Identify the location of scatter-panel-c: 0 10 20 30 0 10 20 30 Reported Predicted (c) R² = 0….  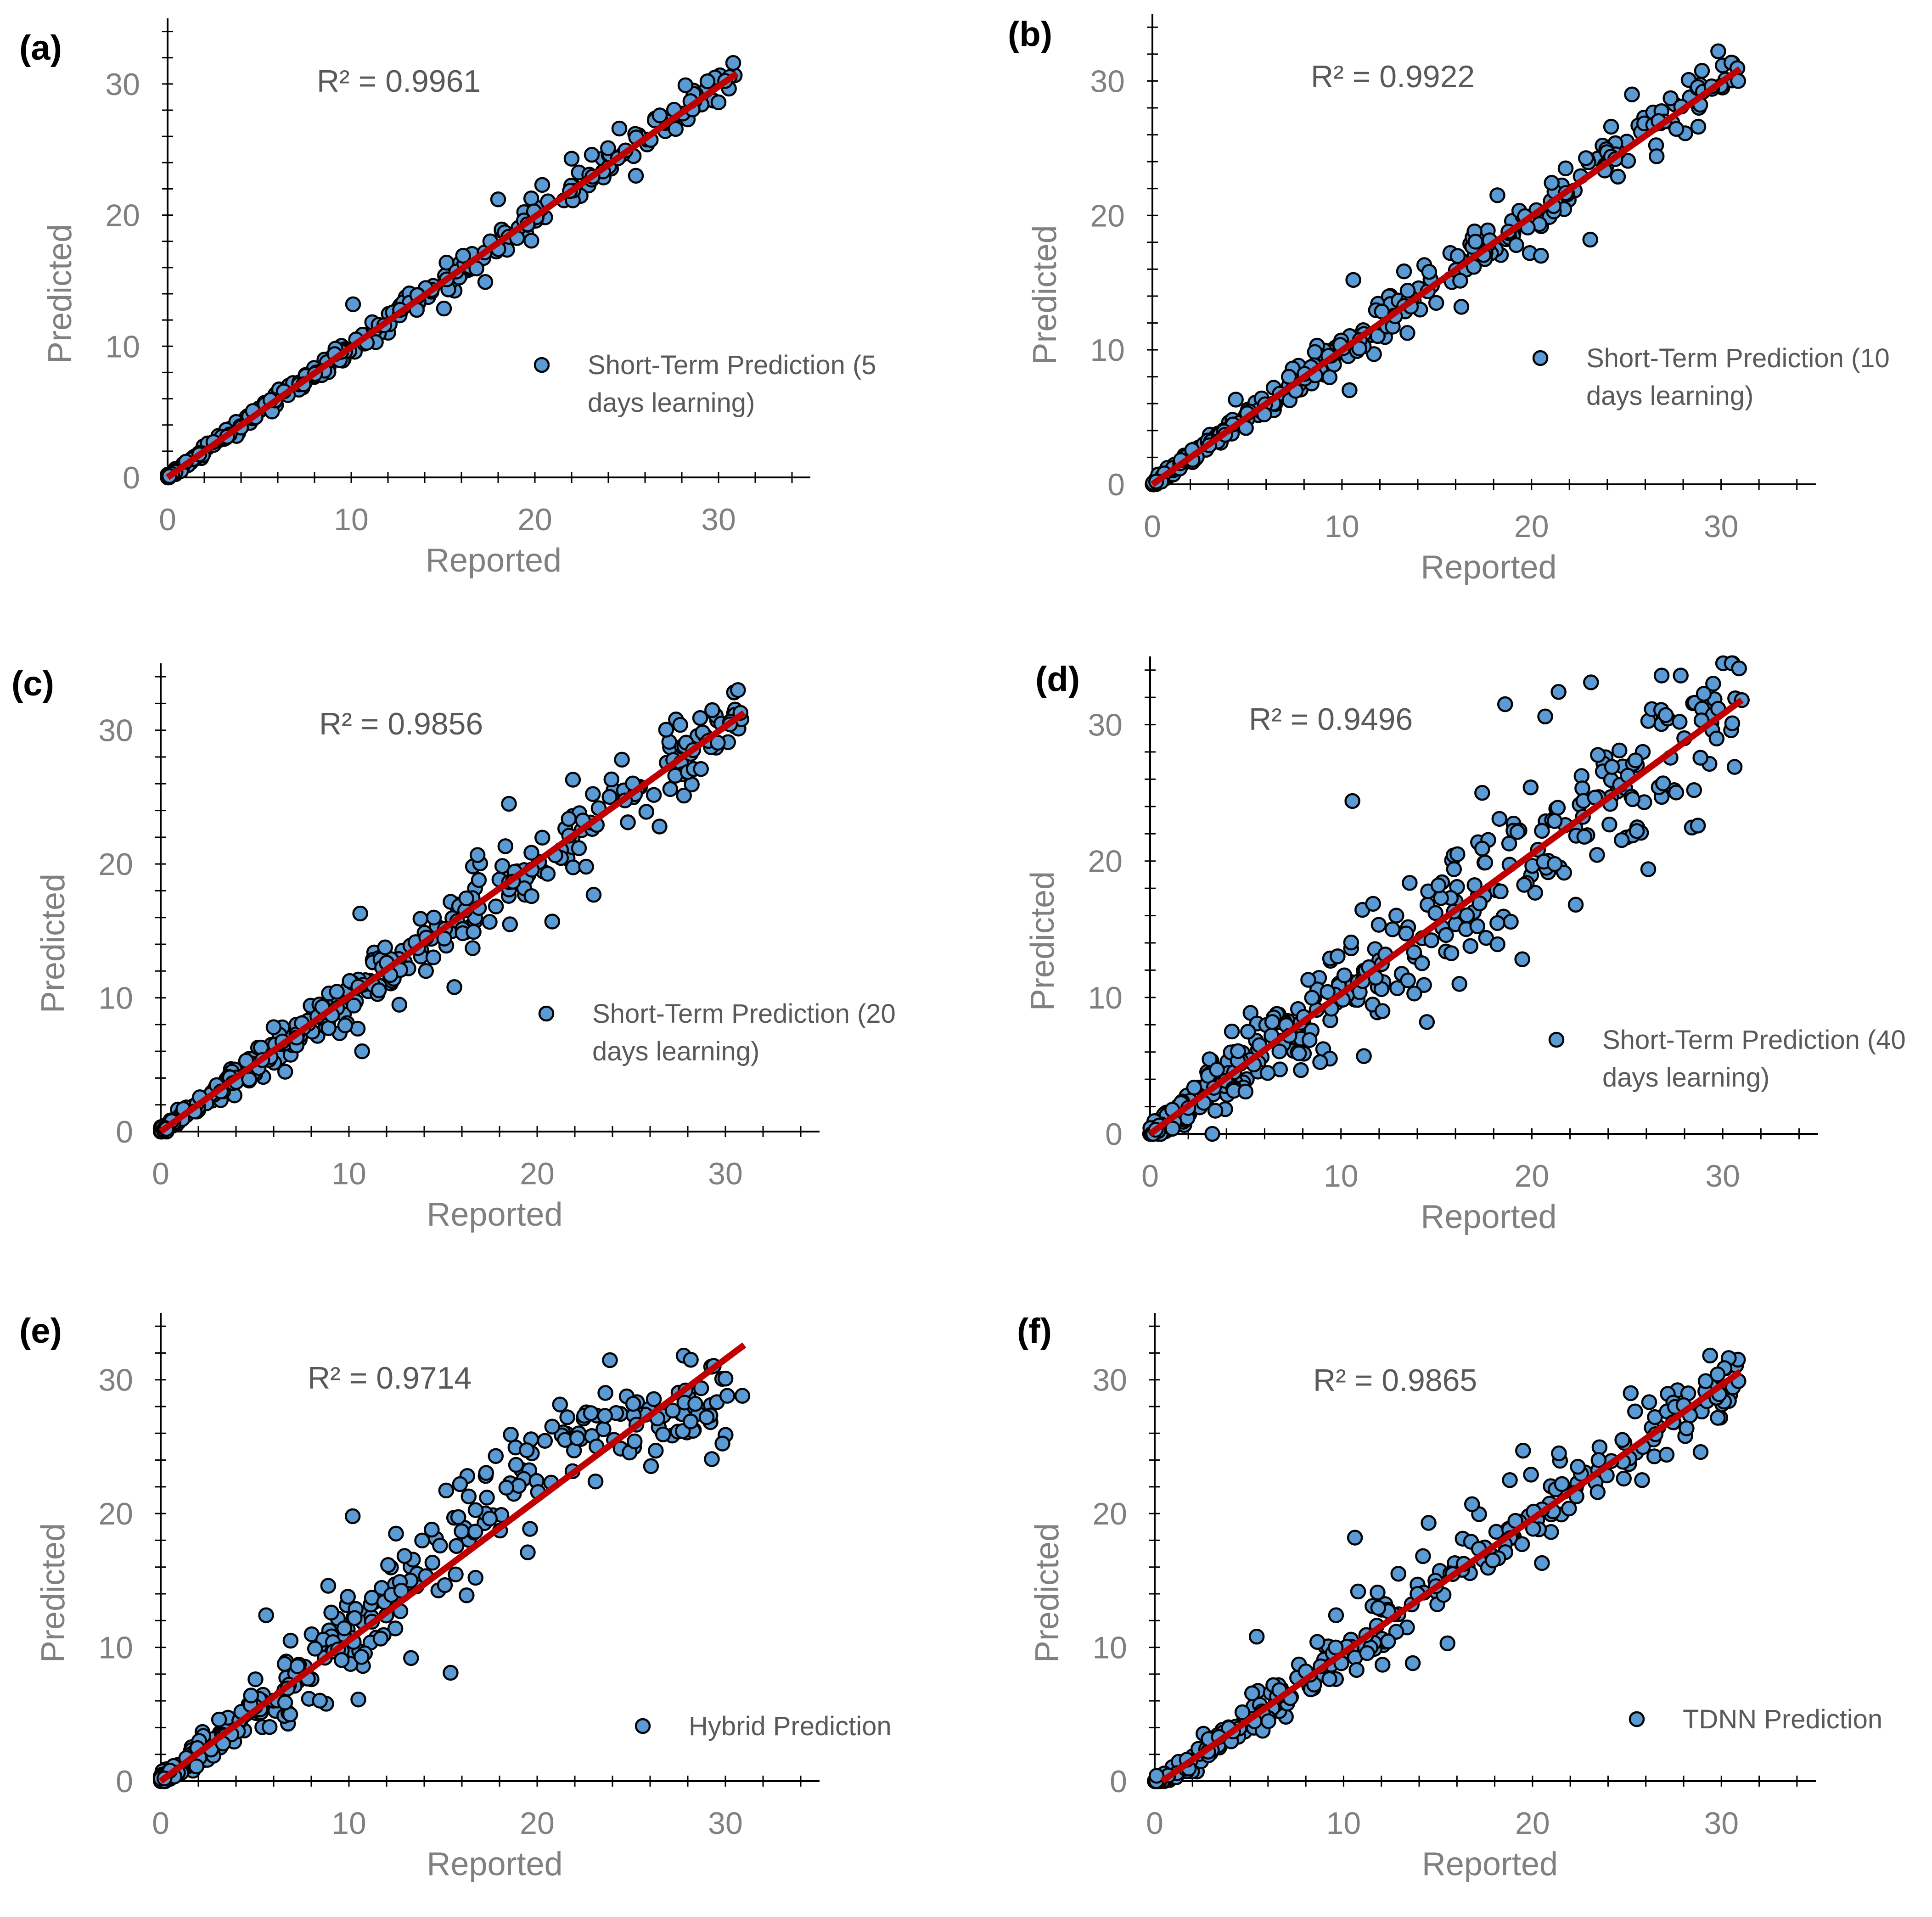
(453, 948).